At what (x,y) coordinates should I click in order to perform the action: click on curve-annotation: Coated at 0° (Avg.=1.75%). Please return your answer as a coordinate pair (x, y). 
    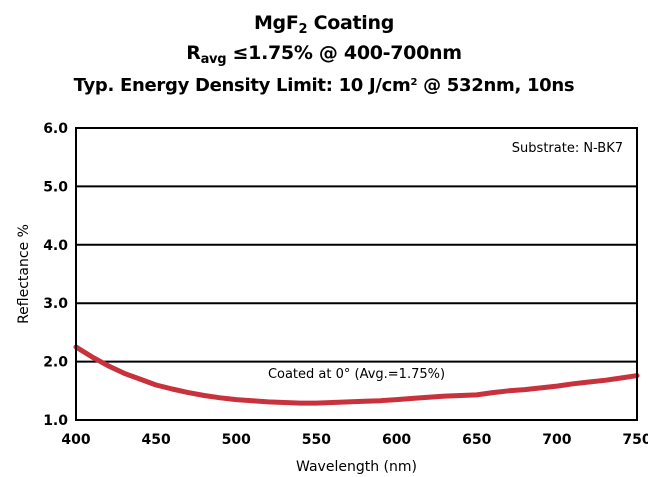
    Looking at the image, I should click on (356, 374).